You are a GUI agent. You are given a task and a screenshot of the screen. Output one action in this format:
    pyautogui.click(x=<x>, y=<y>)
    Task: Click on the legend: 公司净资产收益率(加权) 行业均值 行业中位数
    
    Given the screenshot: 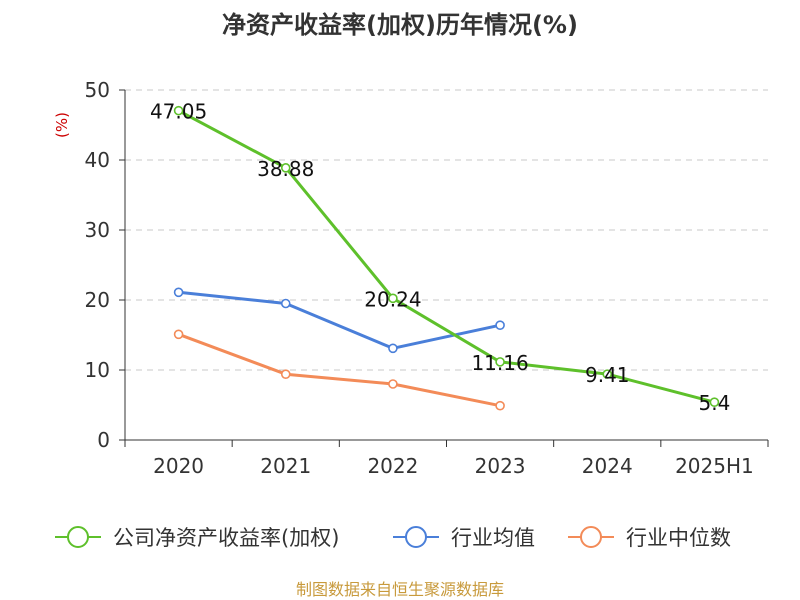 What is the action you would take?
    pyautogui.click(x=393, y=538)
    